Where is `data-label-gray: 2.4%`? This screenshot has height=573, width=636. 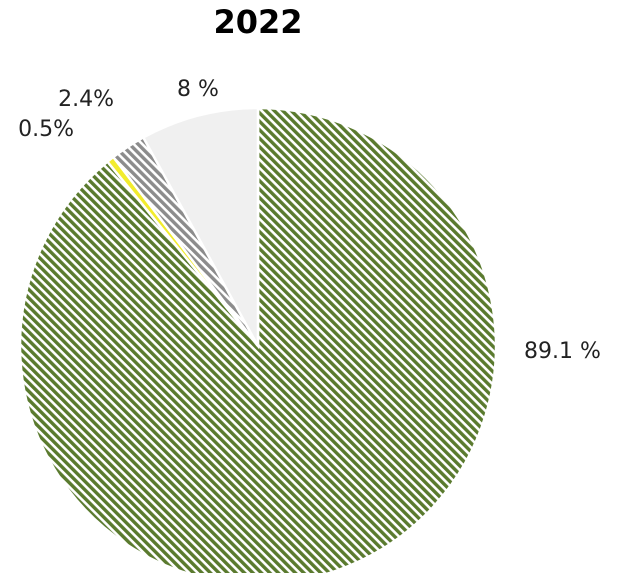
data-label-gray: 2.4% is located at coordinates (86, 99).